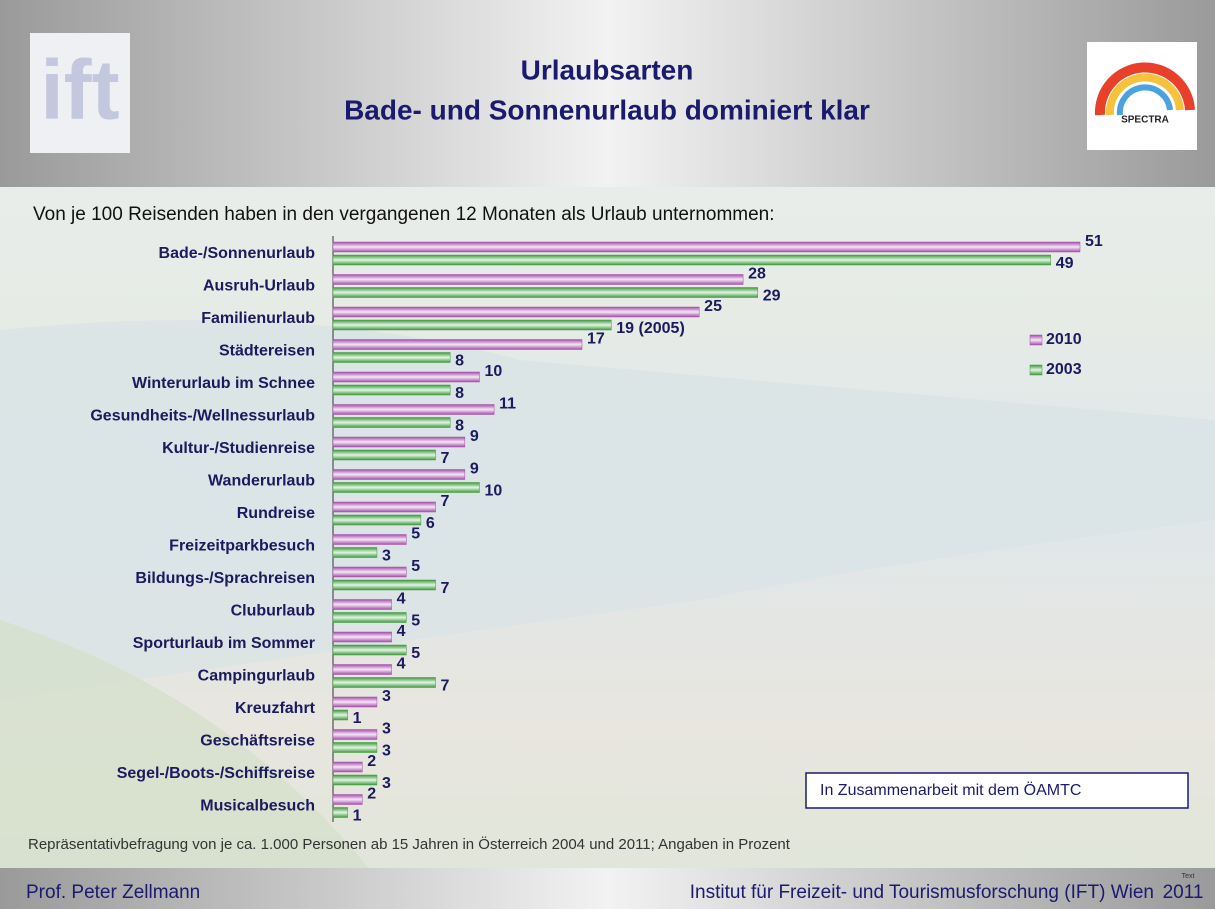 The height and width of the screenshot is (909, 1215). What do you see at coordinates (507, 404) in the screenshot?
I see `value-label: 11` at bounding box center [507, 404].